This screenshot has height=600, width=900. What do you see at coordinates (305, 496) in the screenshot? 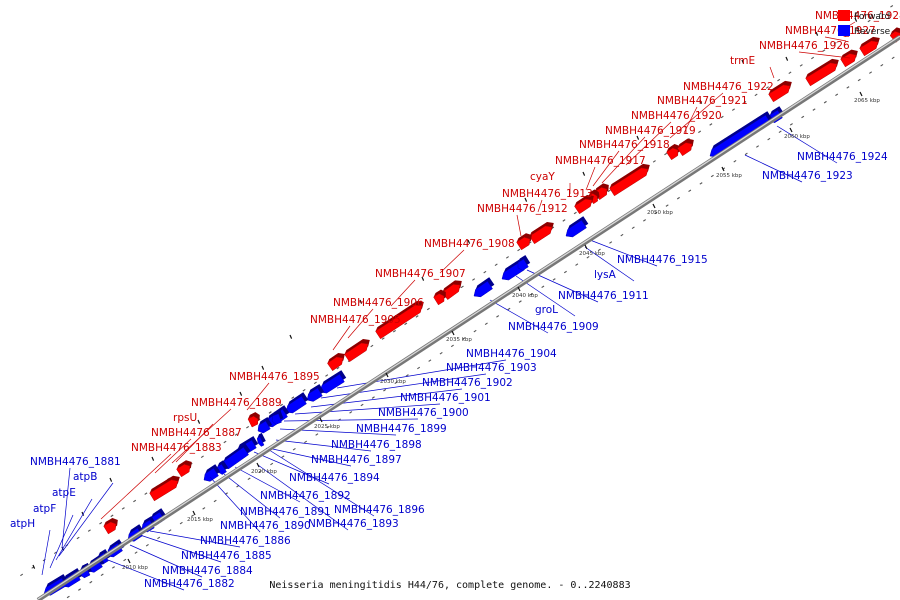
I see `gene-label-nmbh4476-1892: NMBH4476_1892` at bounding box center [305, 496].